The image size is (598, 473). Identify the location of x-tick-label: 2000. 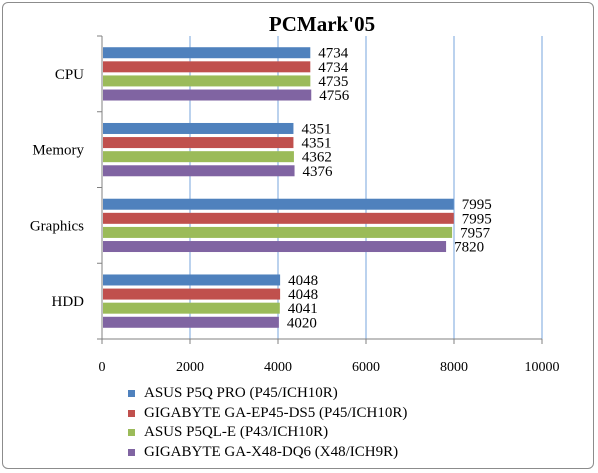
(190, 367).